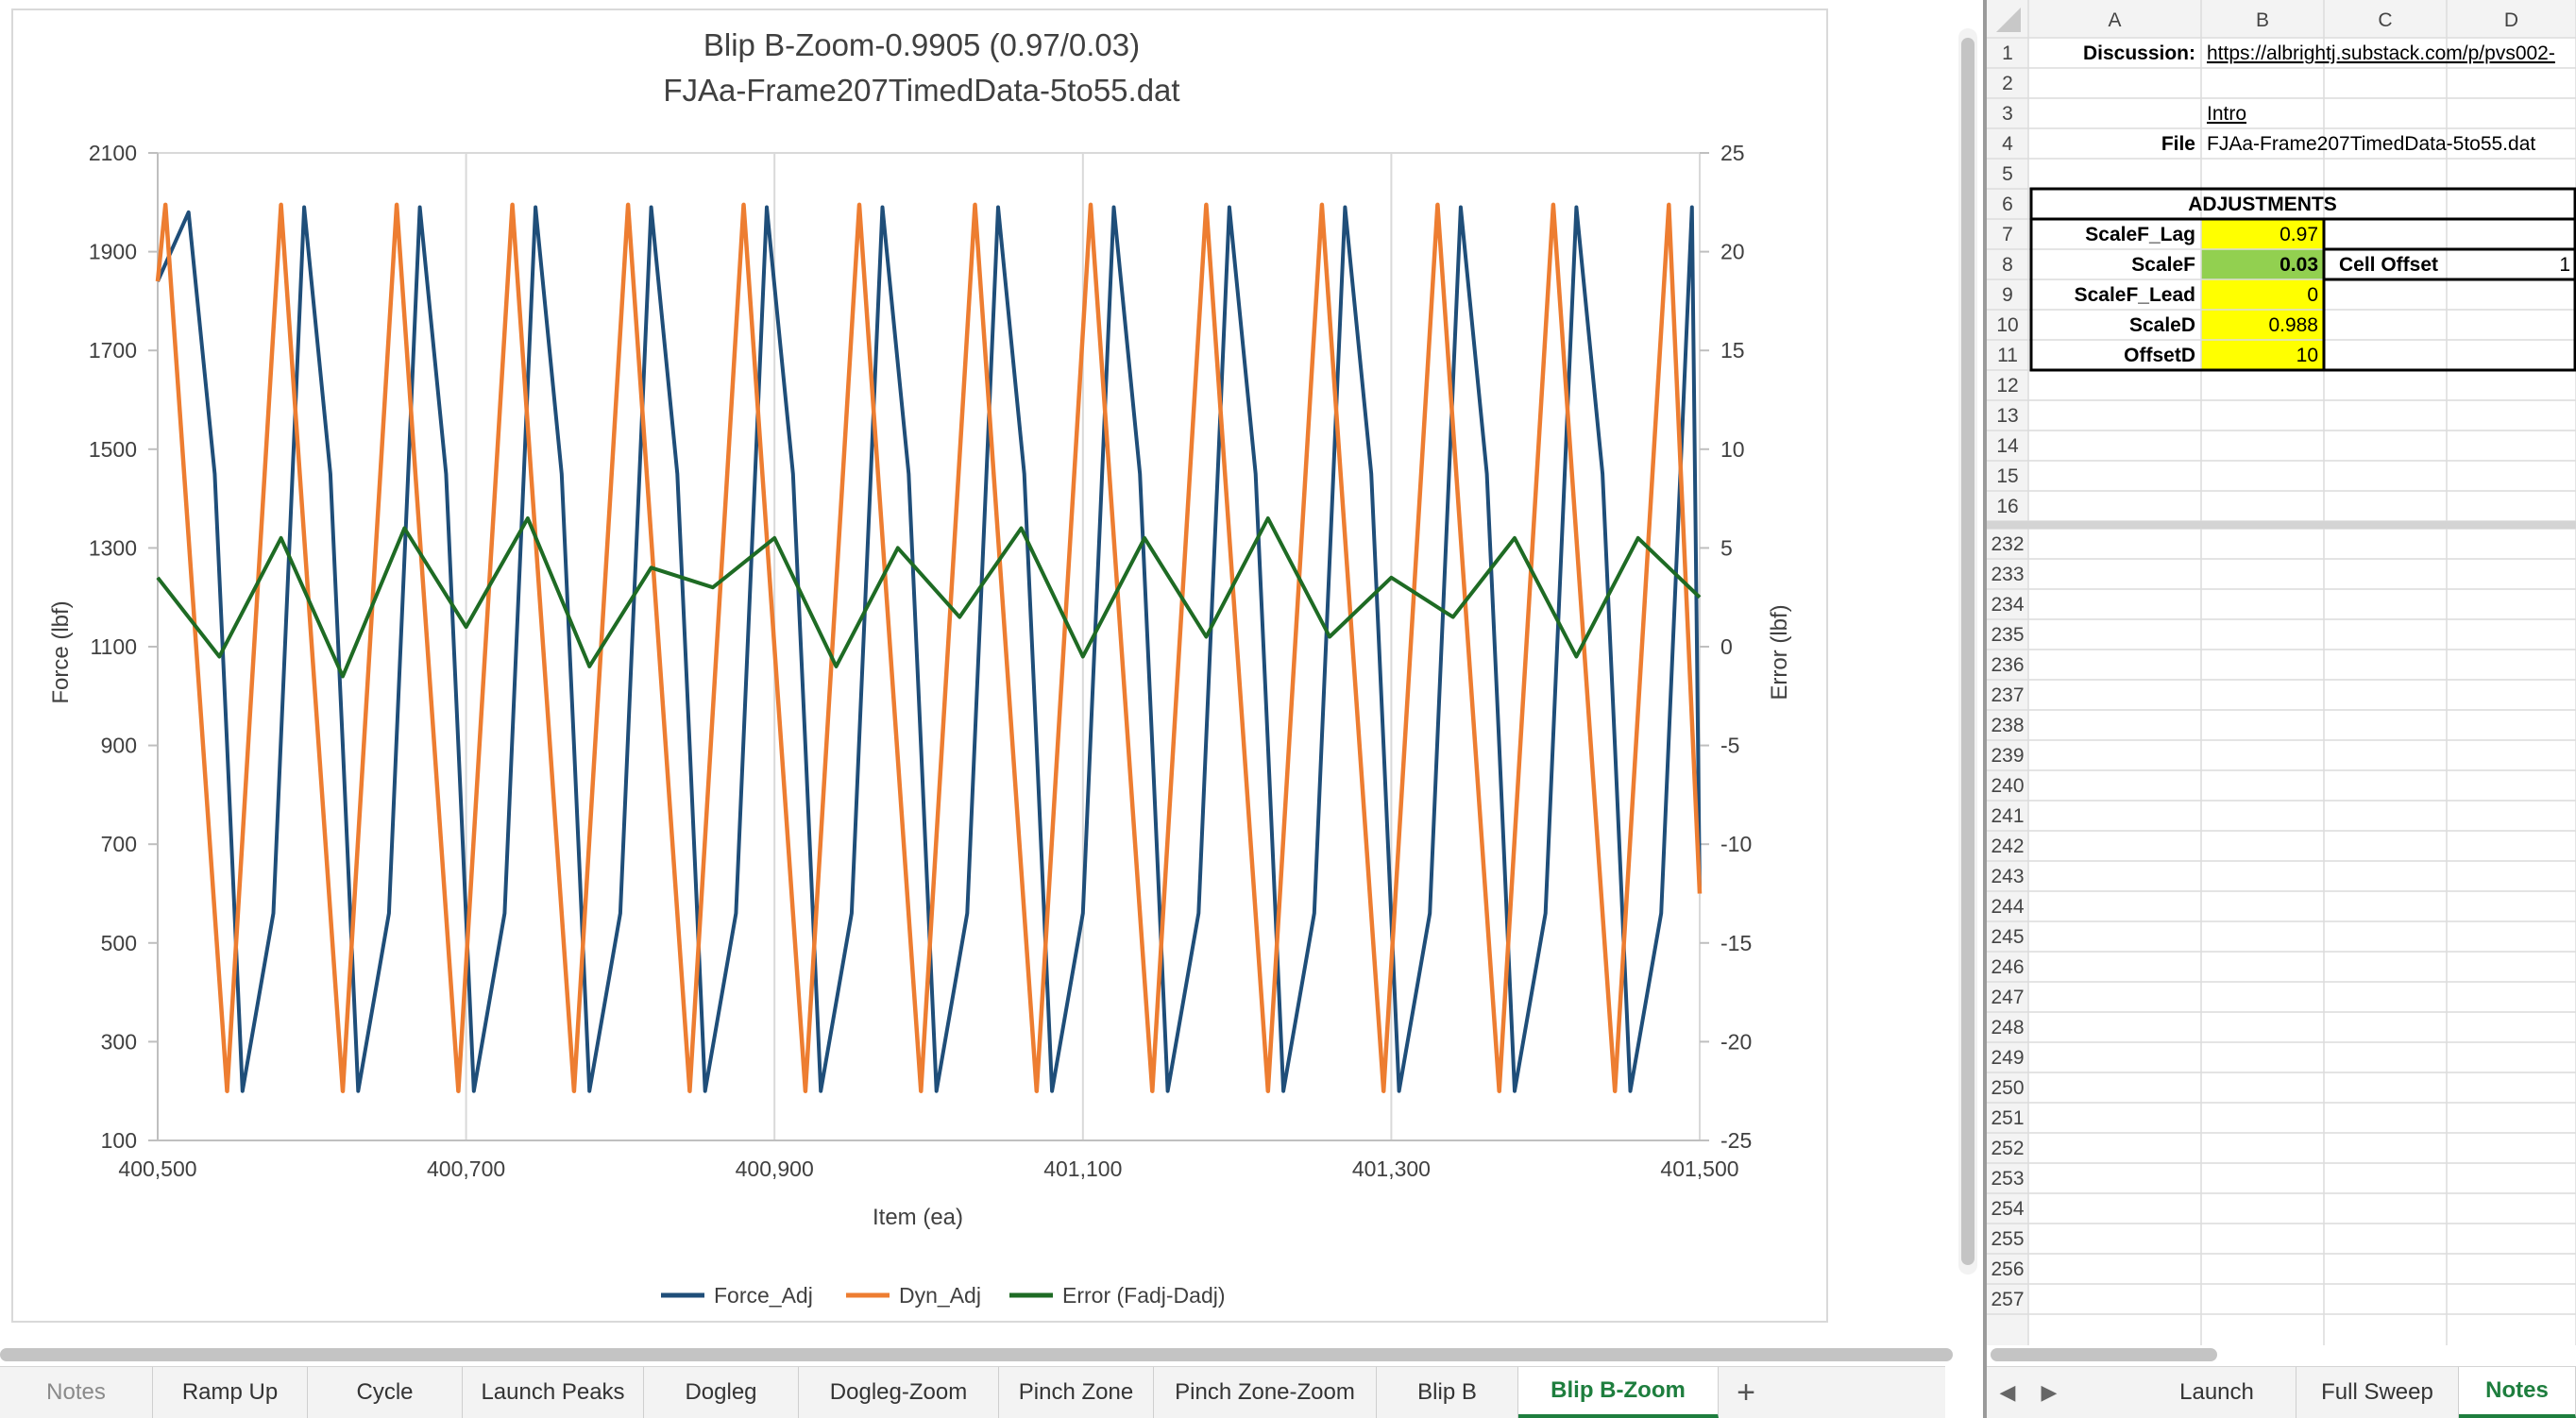 This screenshot has height=1418, width=2576. What do you see at coordinates (2007, 725) in the screenshot?
I see `row-header-238: 238` at bounding box center [2007, 725].